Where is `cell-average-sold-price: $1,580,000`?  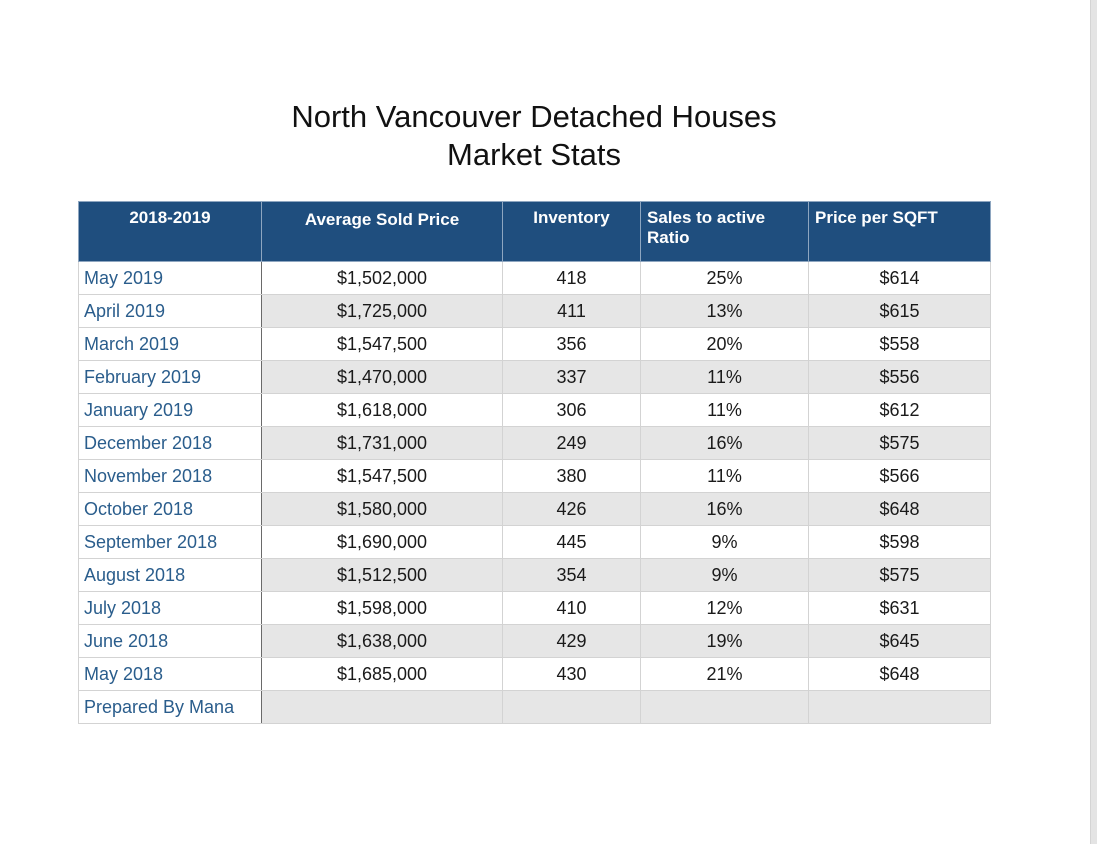
cell-average-sold-price: $1,580,000 is located at coordinates (382, 509).